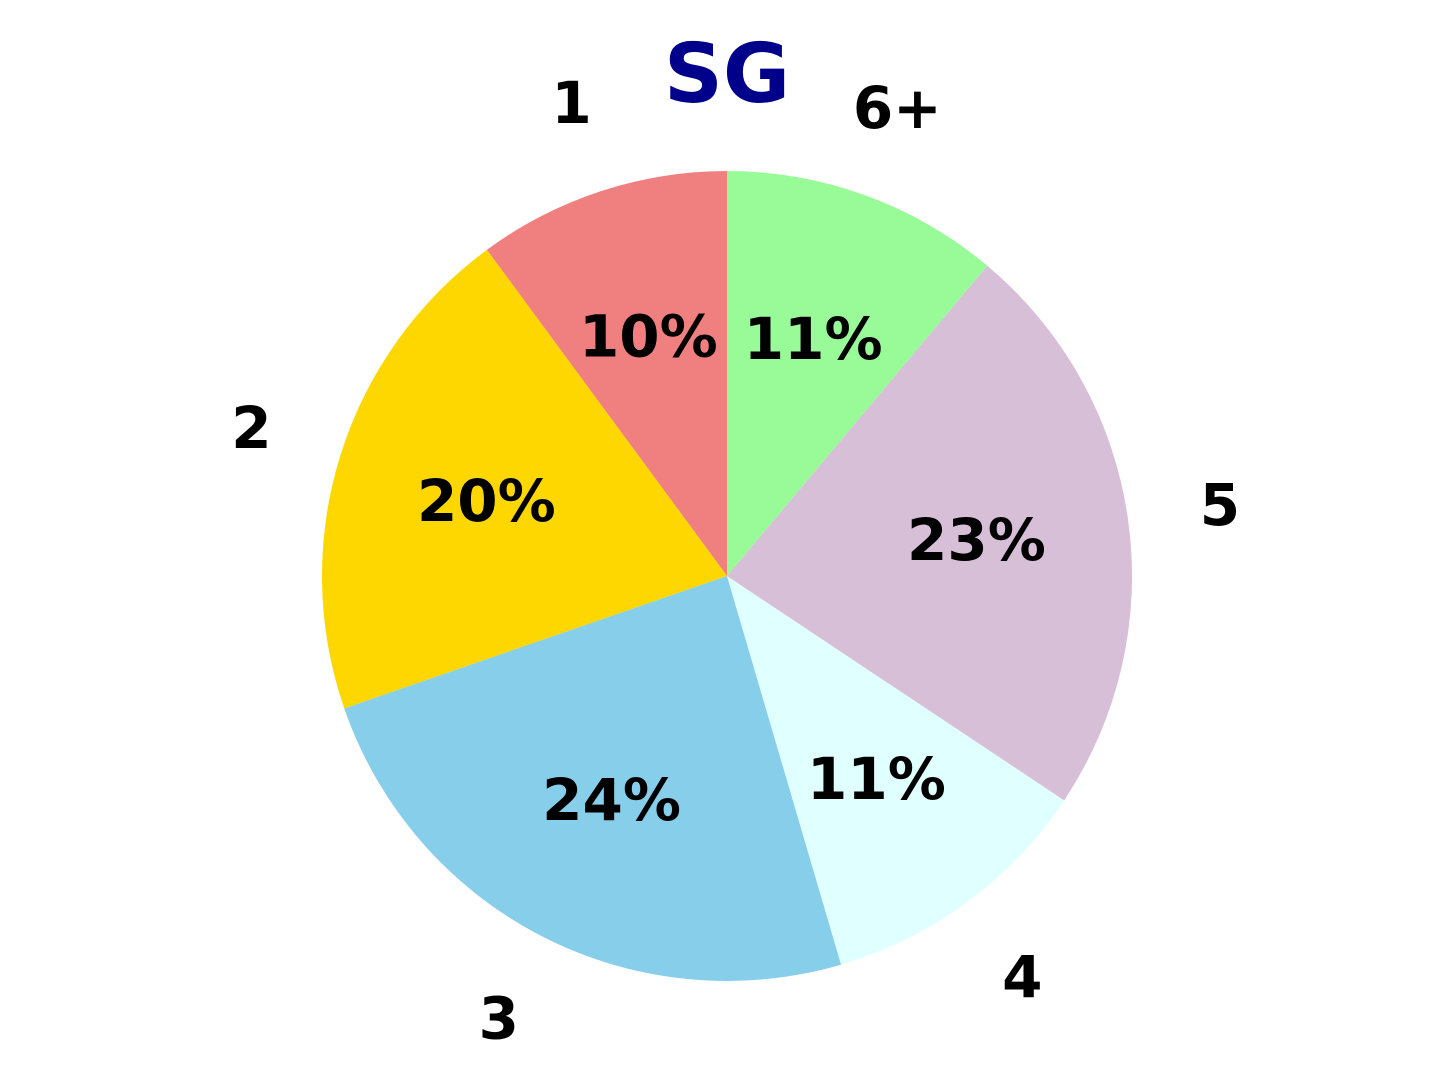 The width and height of the screenshot is (1455, 1065). What do you see at coordinates (571, 103) in the screenshot?
I see `slice-category-label: 1` at bounding box center [571, 103].